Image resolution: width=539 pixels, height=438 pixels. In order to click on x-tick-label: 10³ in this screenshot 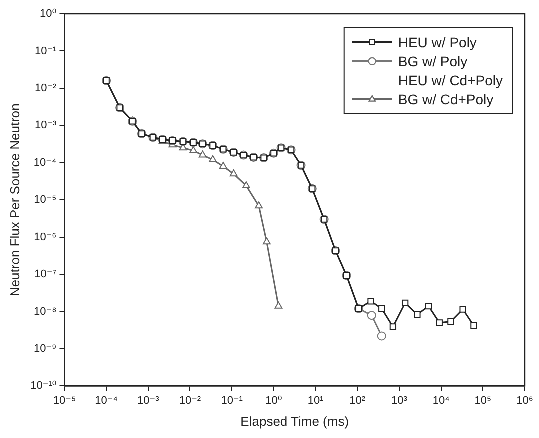, I will do `click(400, 400)`.